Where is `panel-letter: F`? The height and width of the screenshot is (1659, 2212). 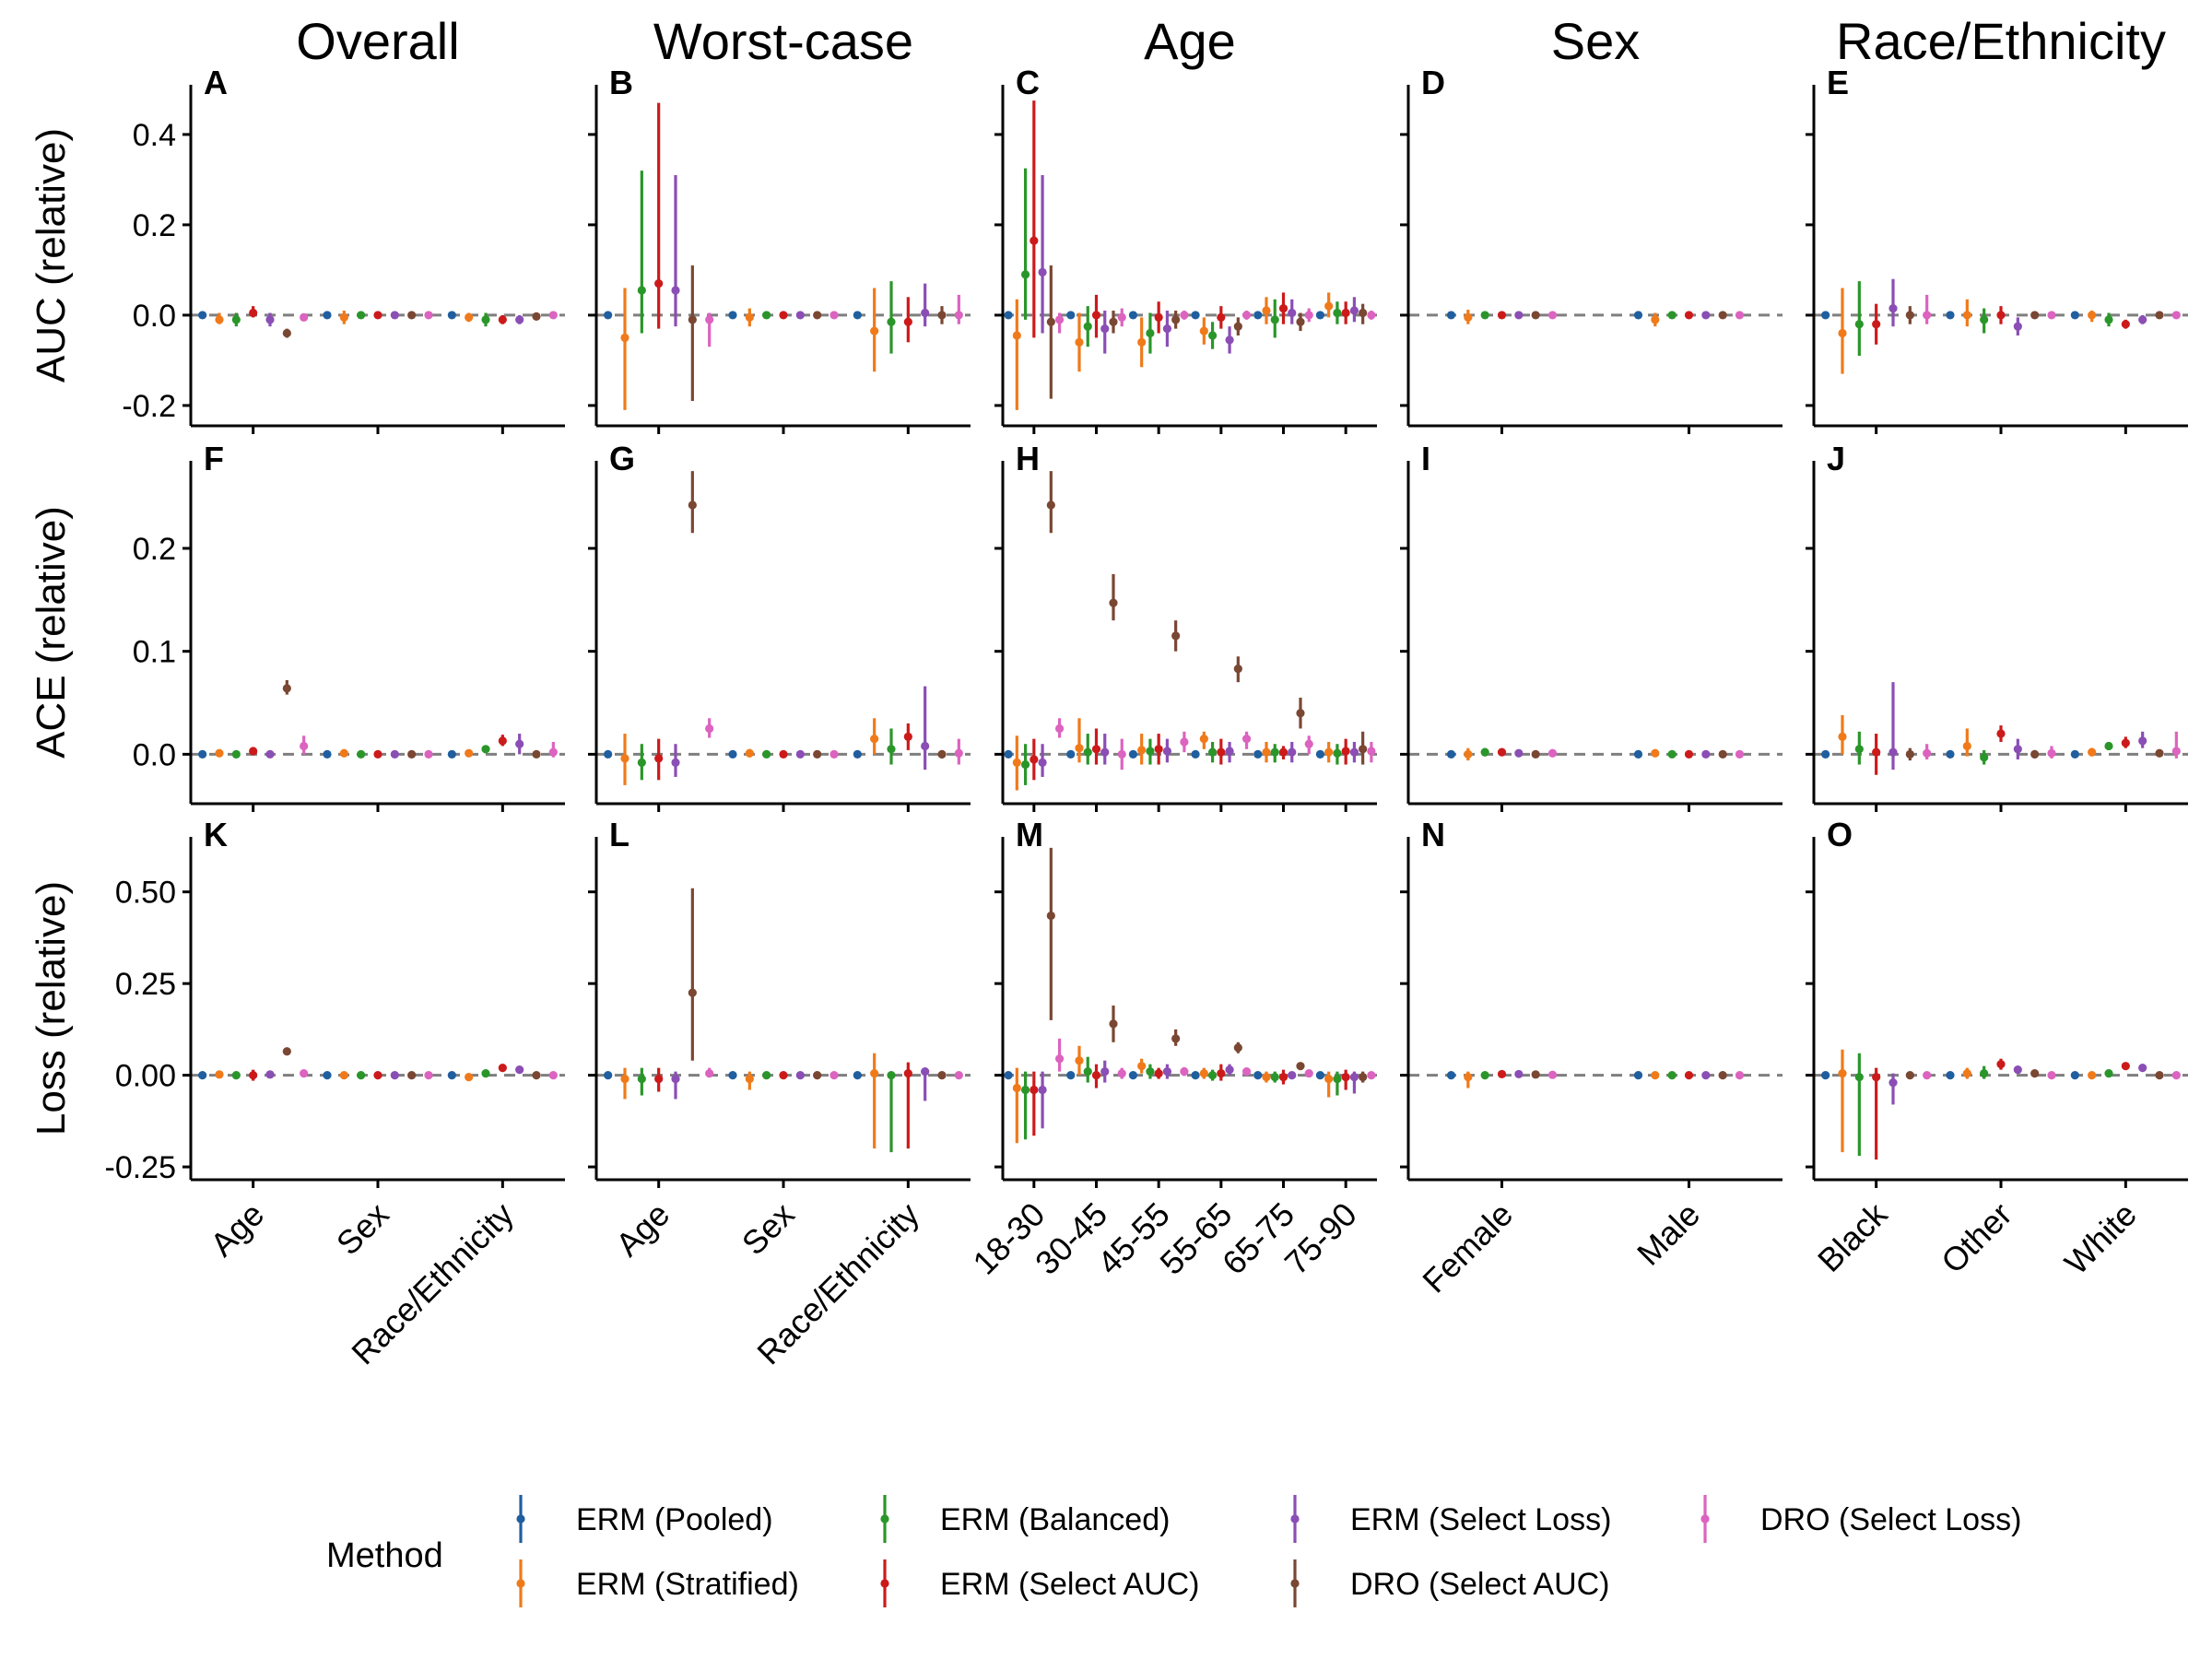
panel-letter: F is located at coordinates (214, 458).